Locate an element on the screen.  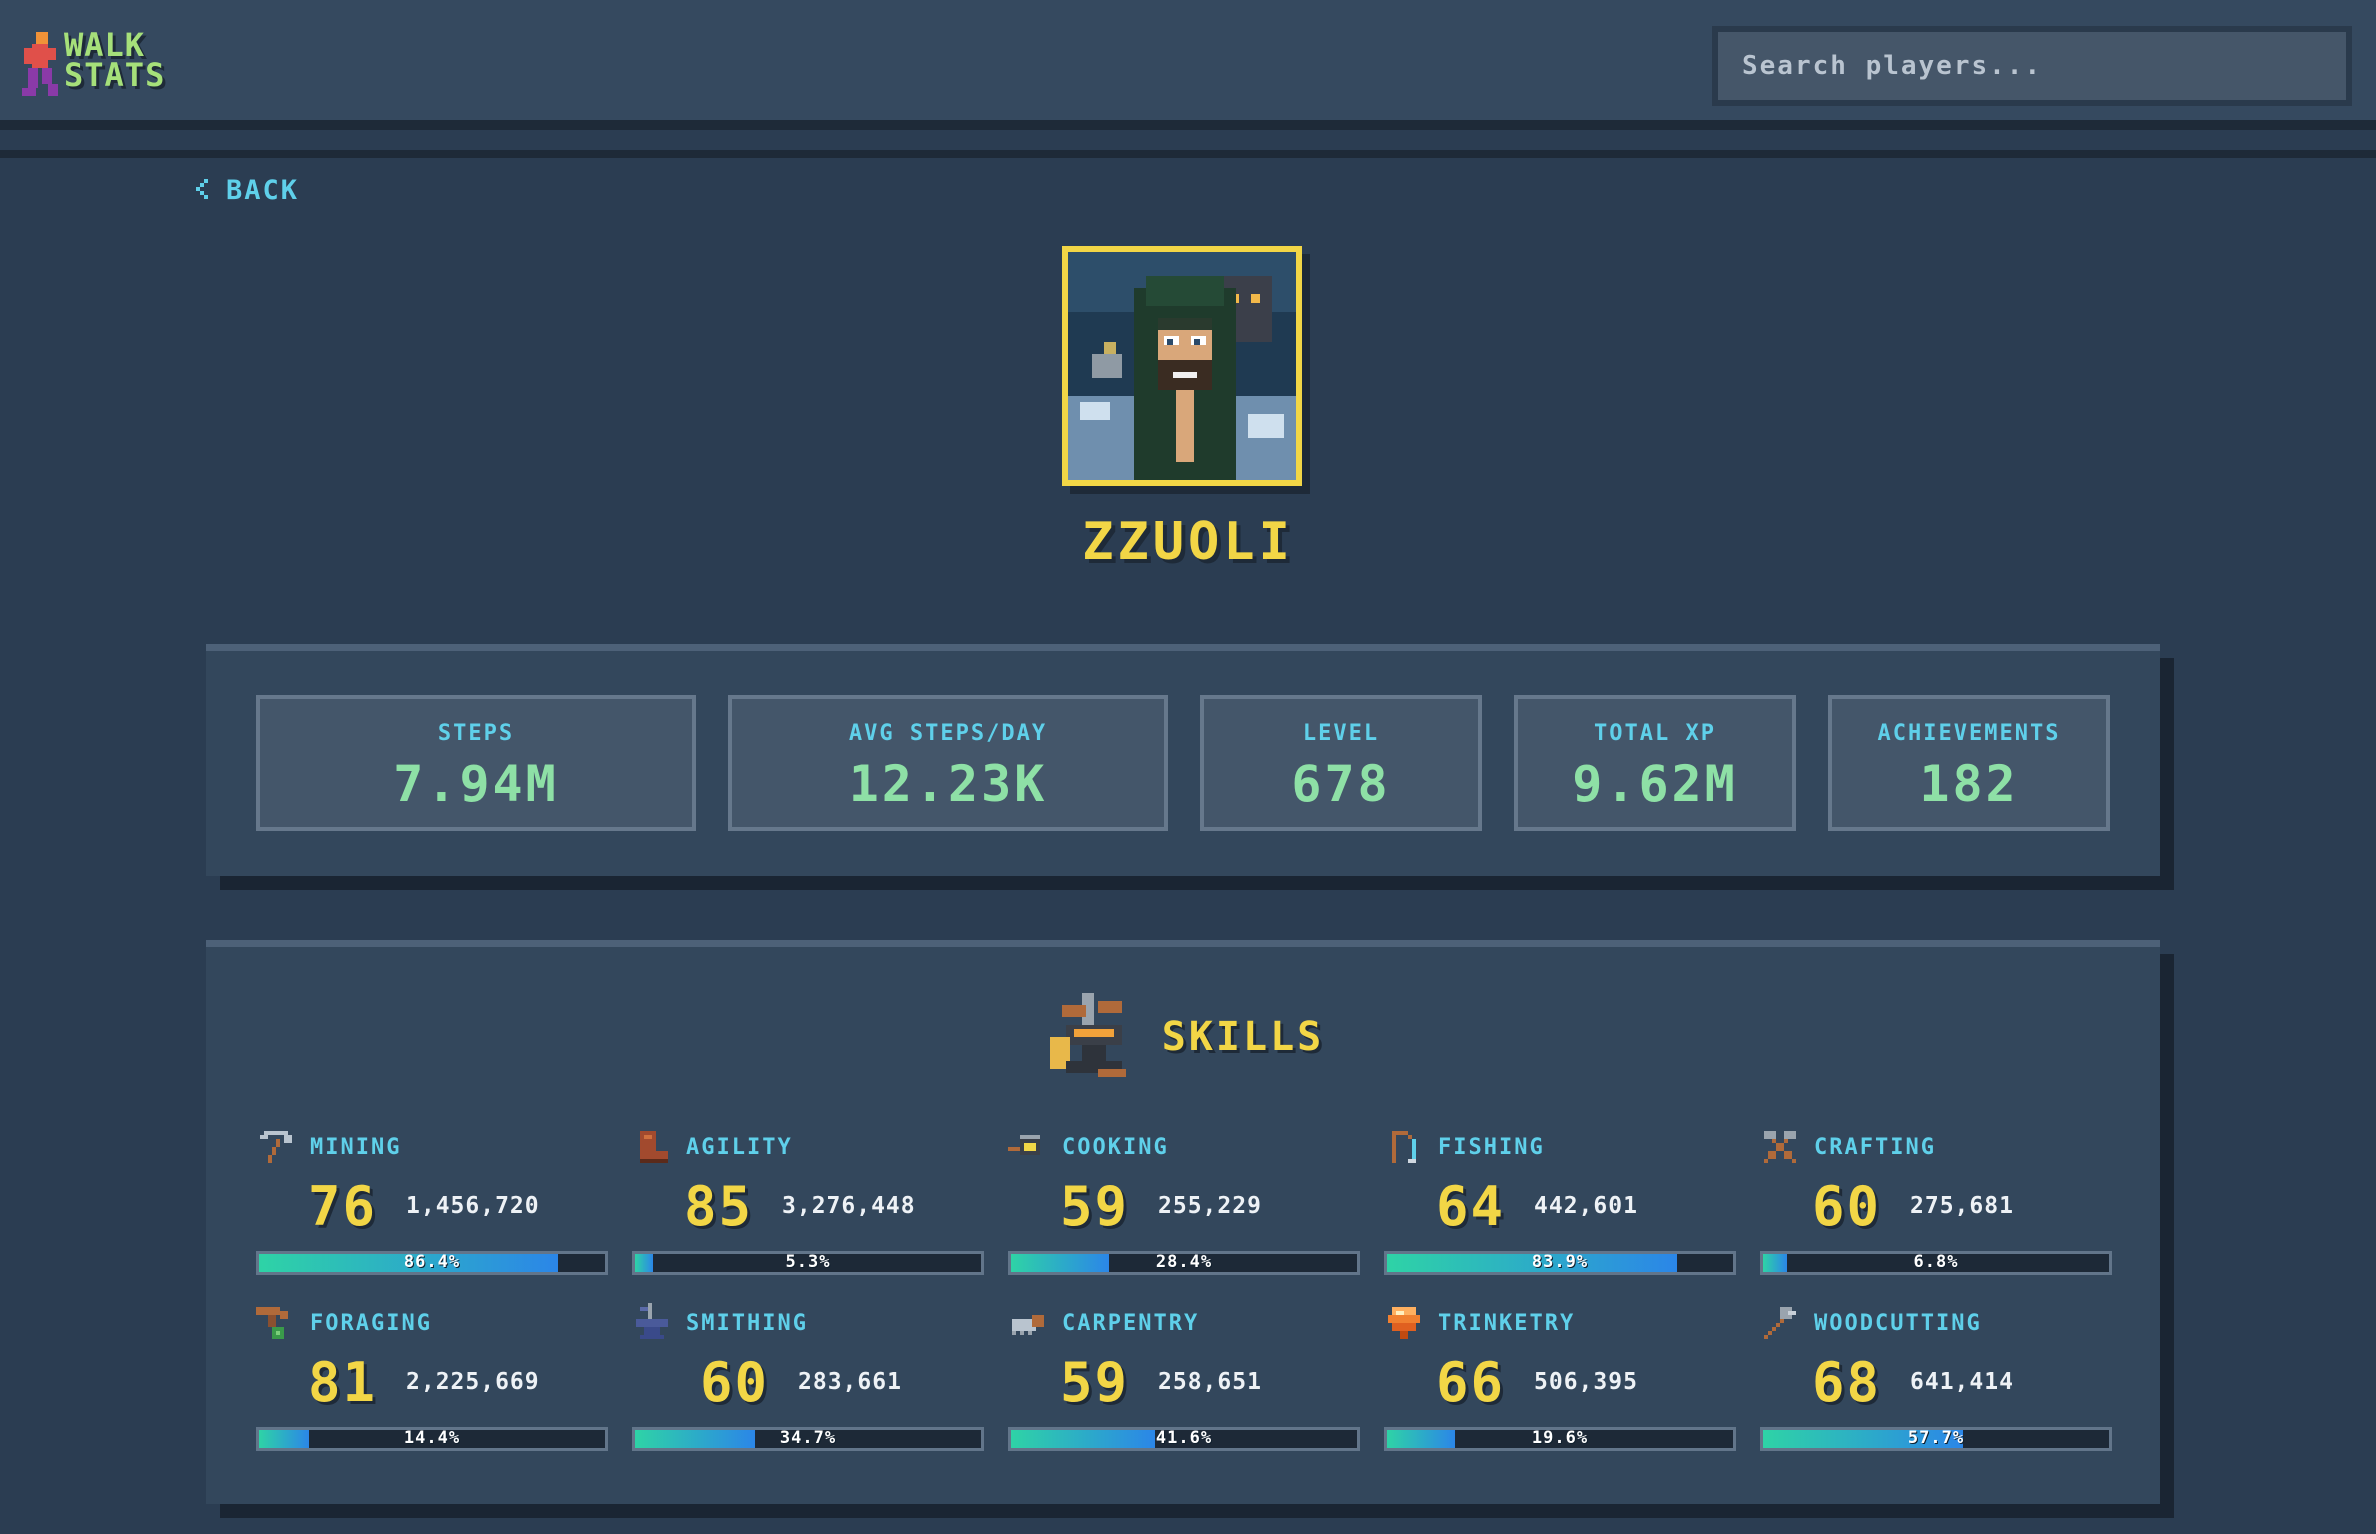
skill-progress-bar: 57.7% is located at coordinates (1936, 1439).